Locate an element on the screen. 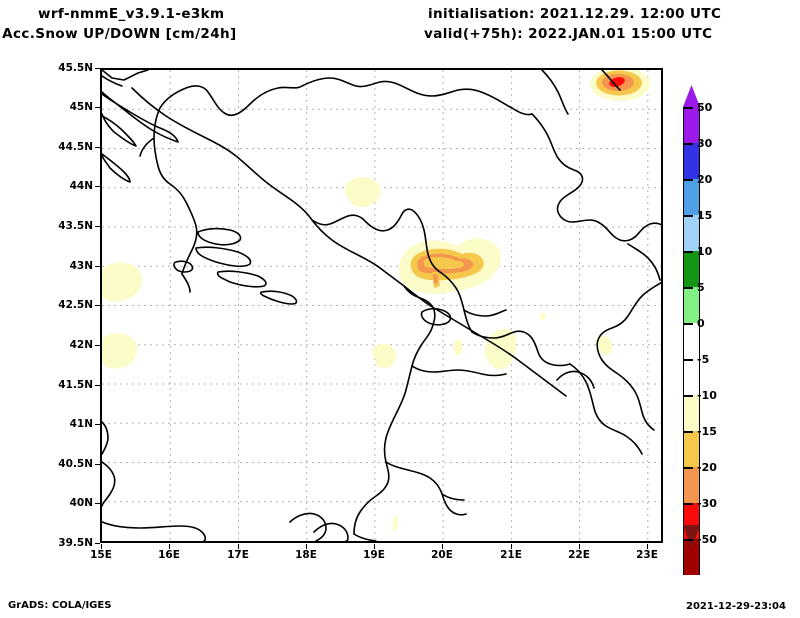 This screenshot has width=800, height=618. ytick-label: 45.5N is located at coordinates (75, 68).